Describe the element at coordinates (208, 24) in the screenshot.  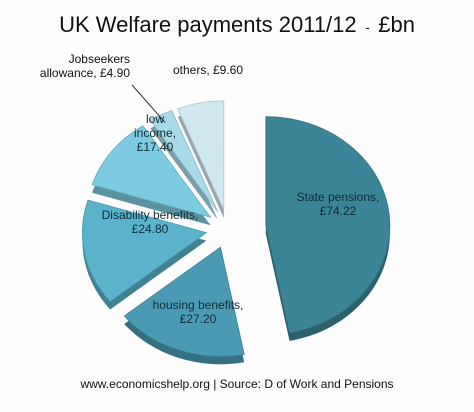
I see `chart-title-text: UK Welfare payments 2011/12` at that location.